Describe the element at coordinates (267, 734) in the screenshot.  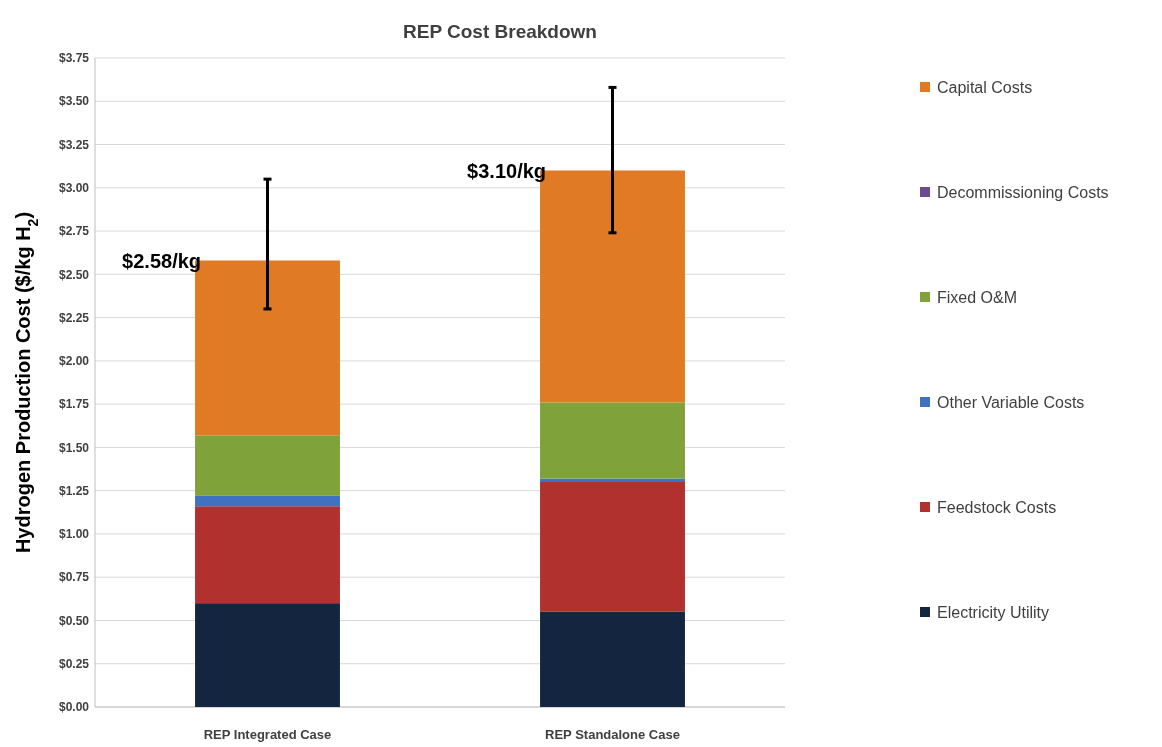
I see `x-tick-label: REP Integrated Case` at that location.